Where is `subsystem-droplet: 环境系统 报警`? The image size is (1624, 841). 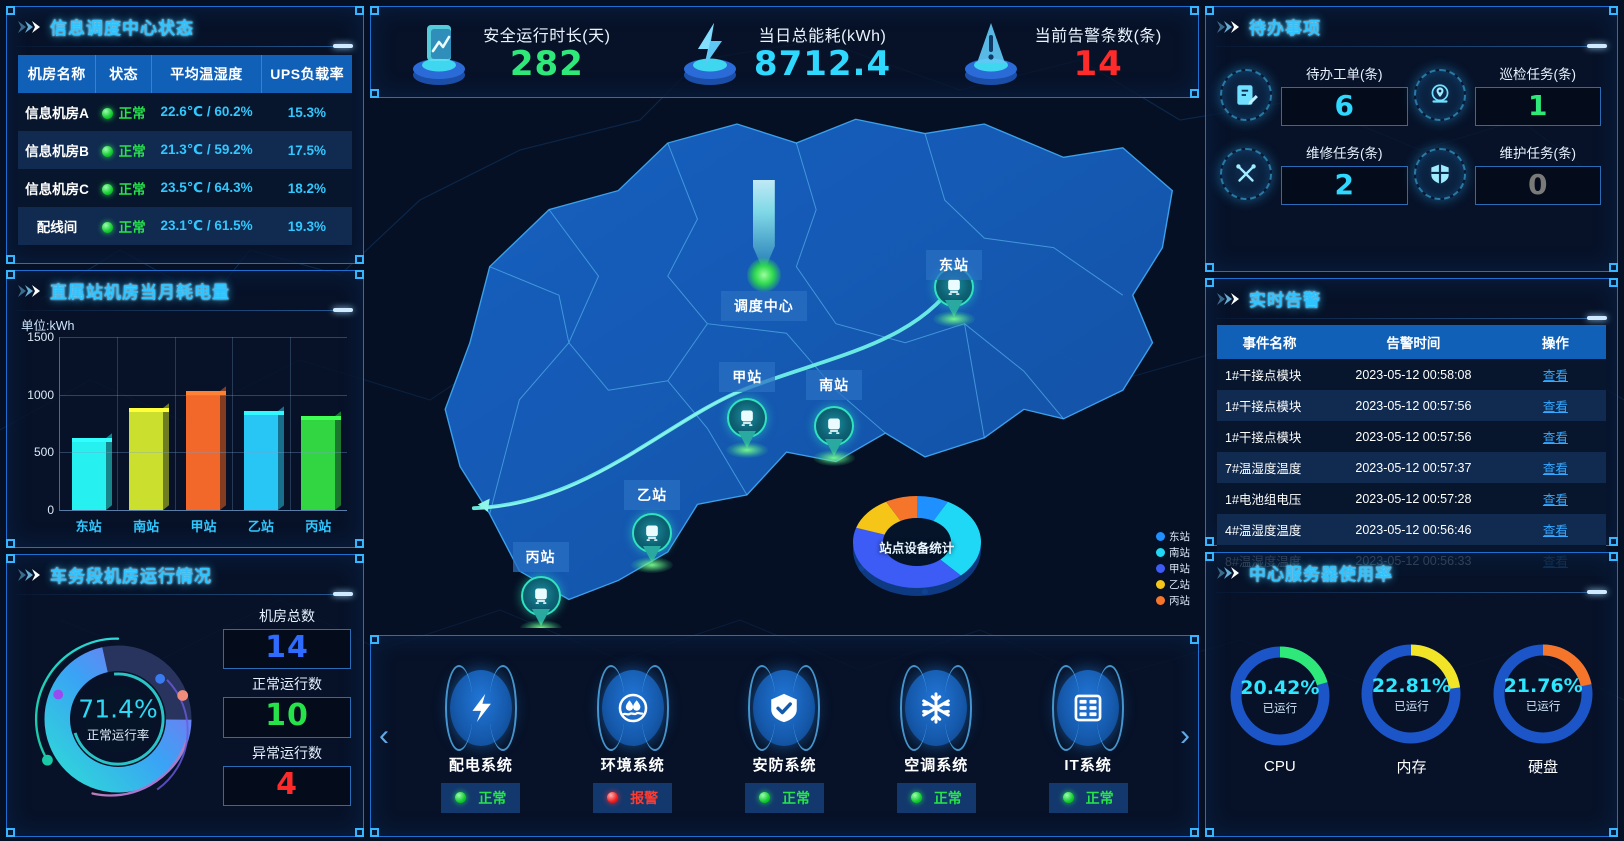
subsystem-droplet: 环境系统 报警 is located at coordinates (633, 736).